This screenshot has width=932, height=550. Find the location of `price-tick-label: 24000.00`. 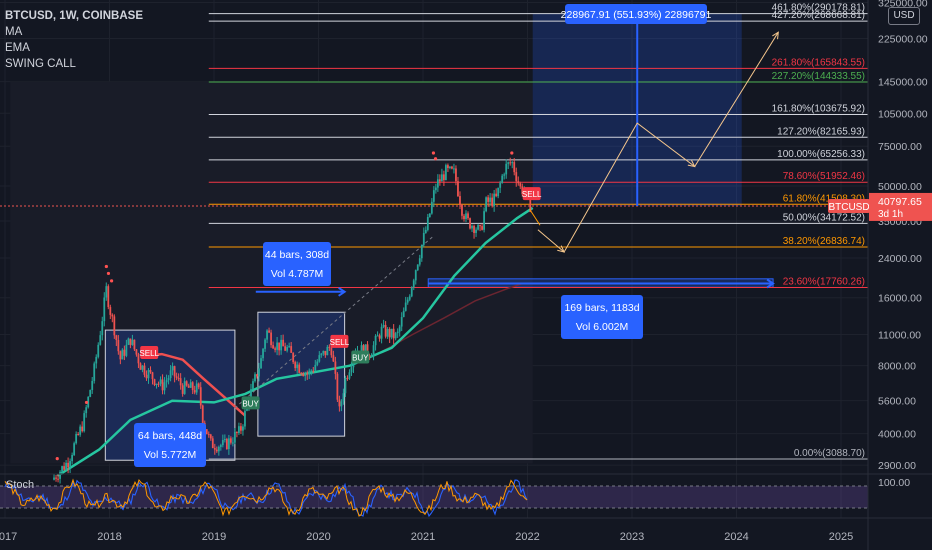

price-tick-label: 24000.00 is located at coordinates (900, 259).